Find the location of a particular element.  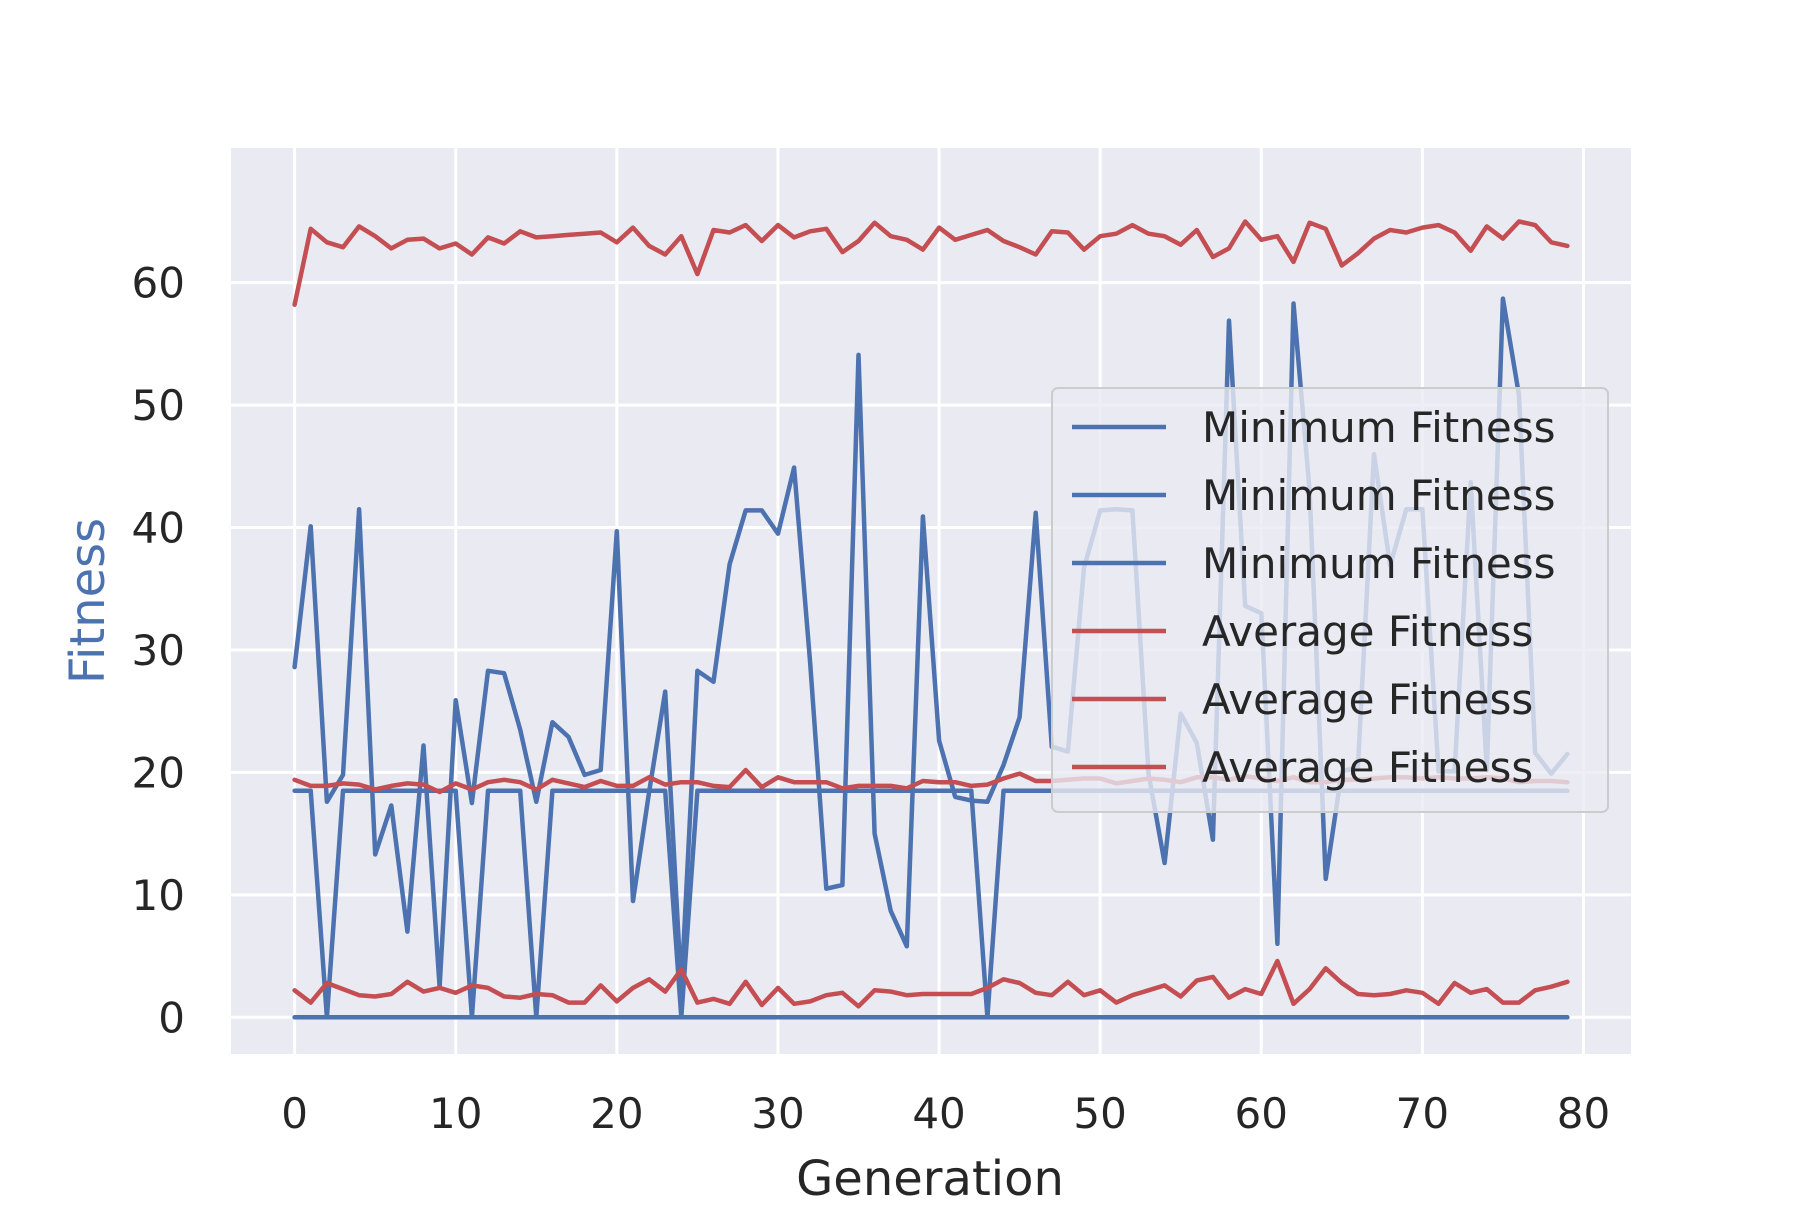

legend-box is located at coordinates (1330, 600).